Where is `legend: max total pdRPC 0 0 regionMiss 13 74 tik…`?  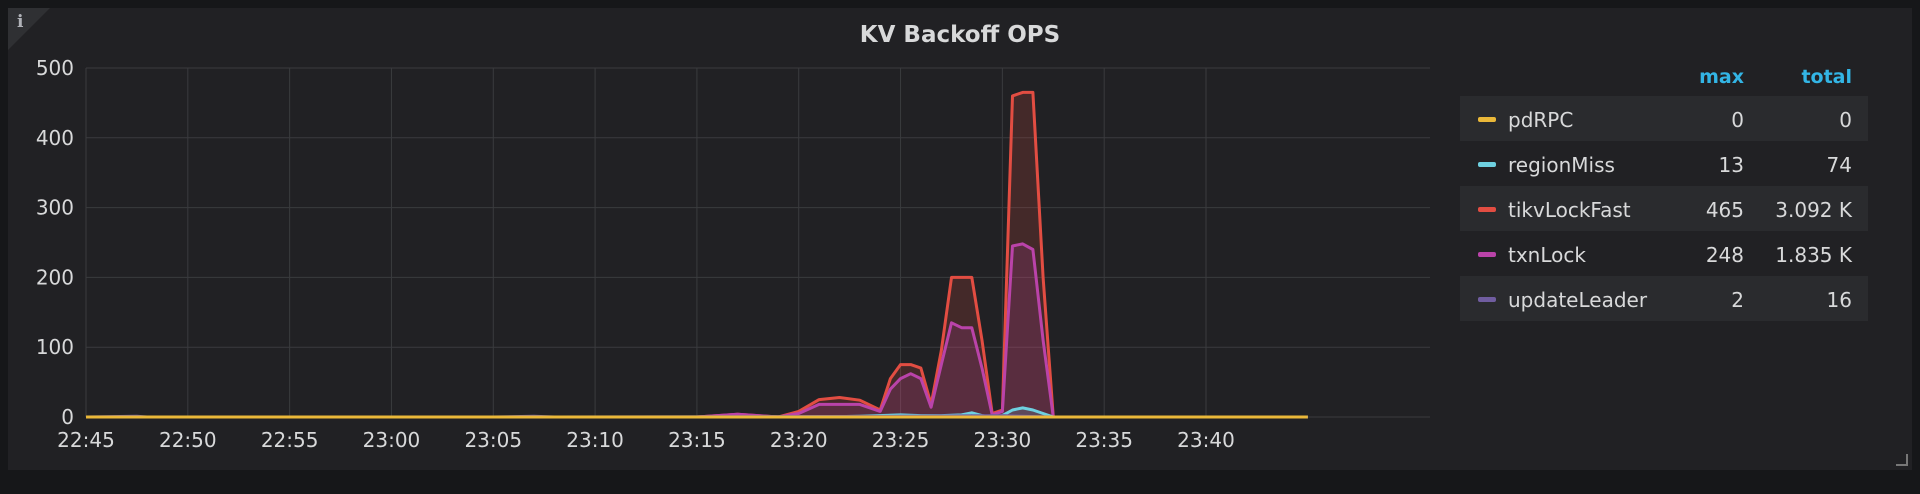 legend: max total pdRPC 0 0 regionMiss 13 74 tik… is located at coordinates (1664, 190).